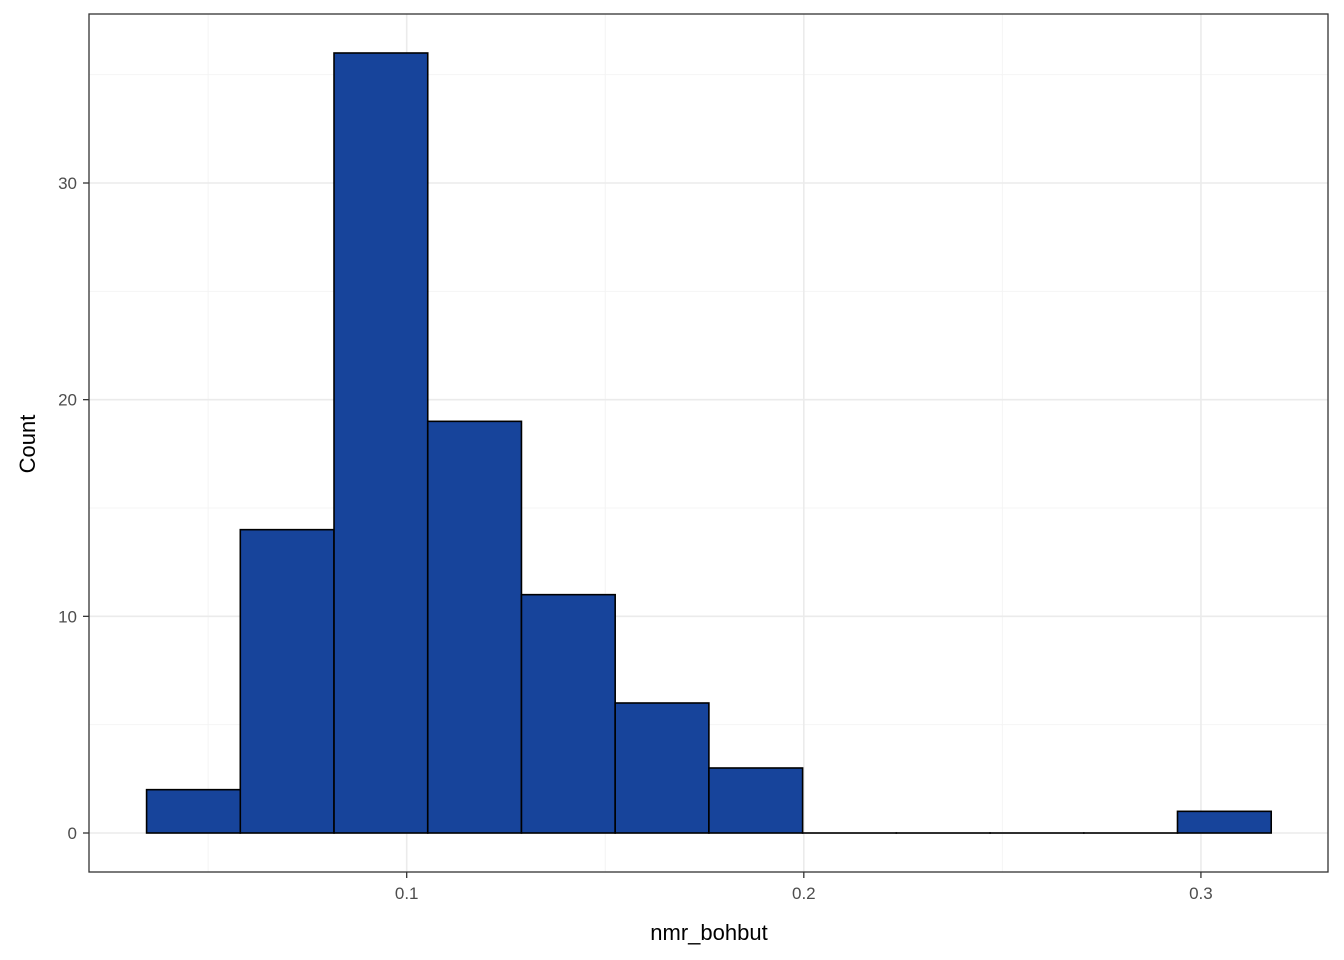 The width and height of the screenshot is (1344, 960). What do you see at coordinates (67, 400) in the screenshot?
I see `y-tick-label: 20` at bounding box center [67, 400].